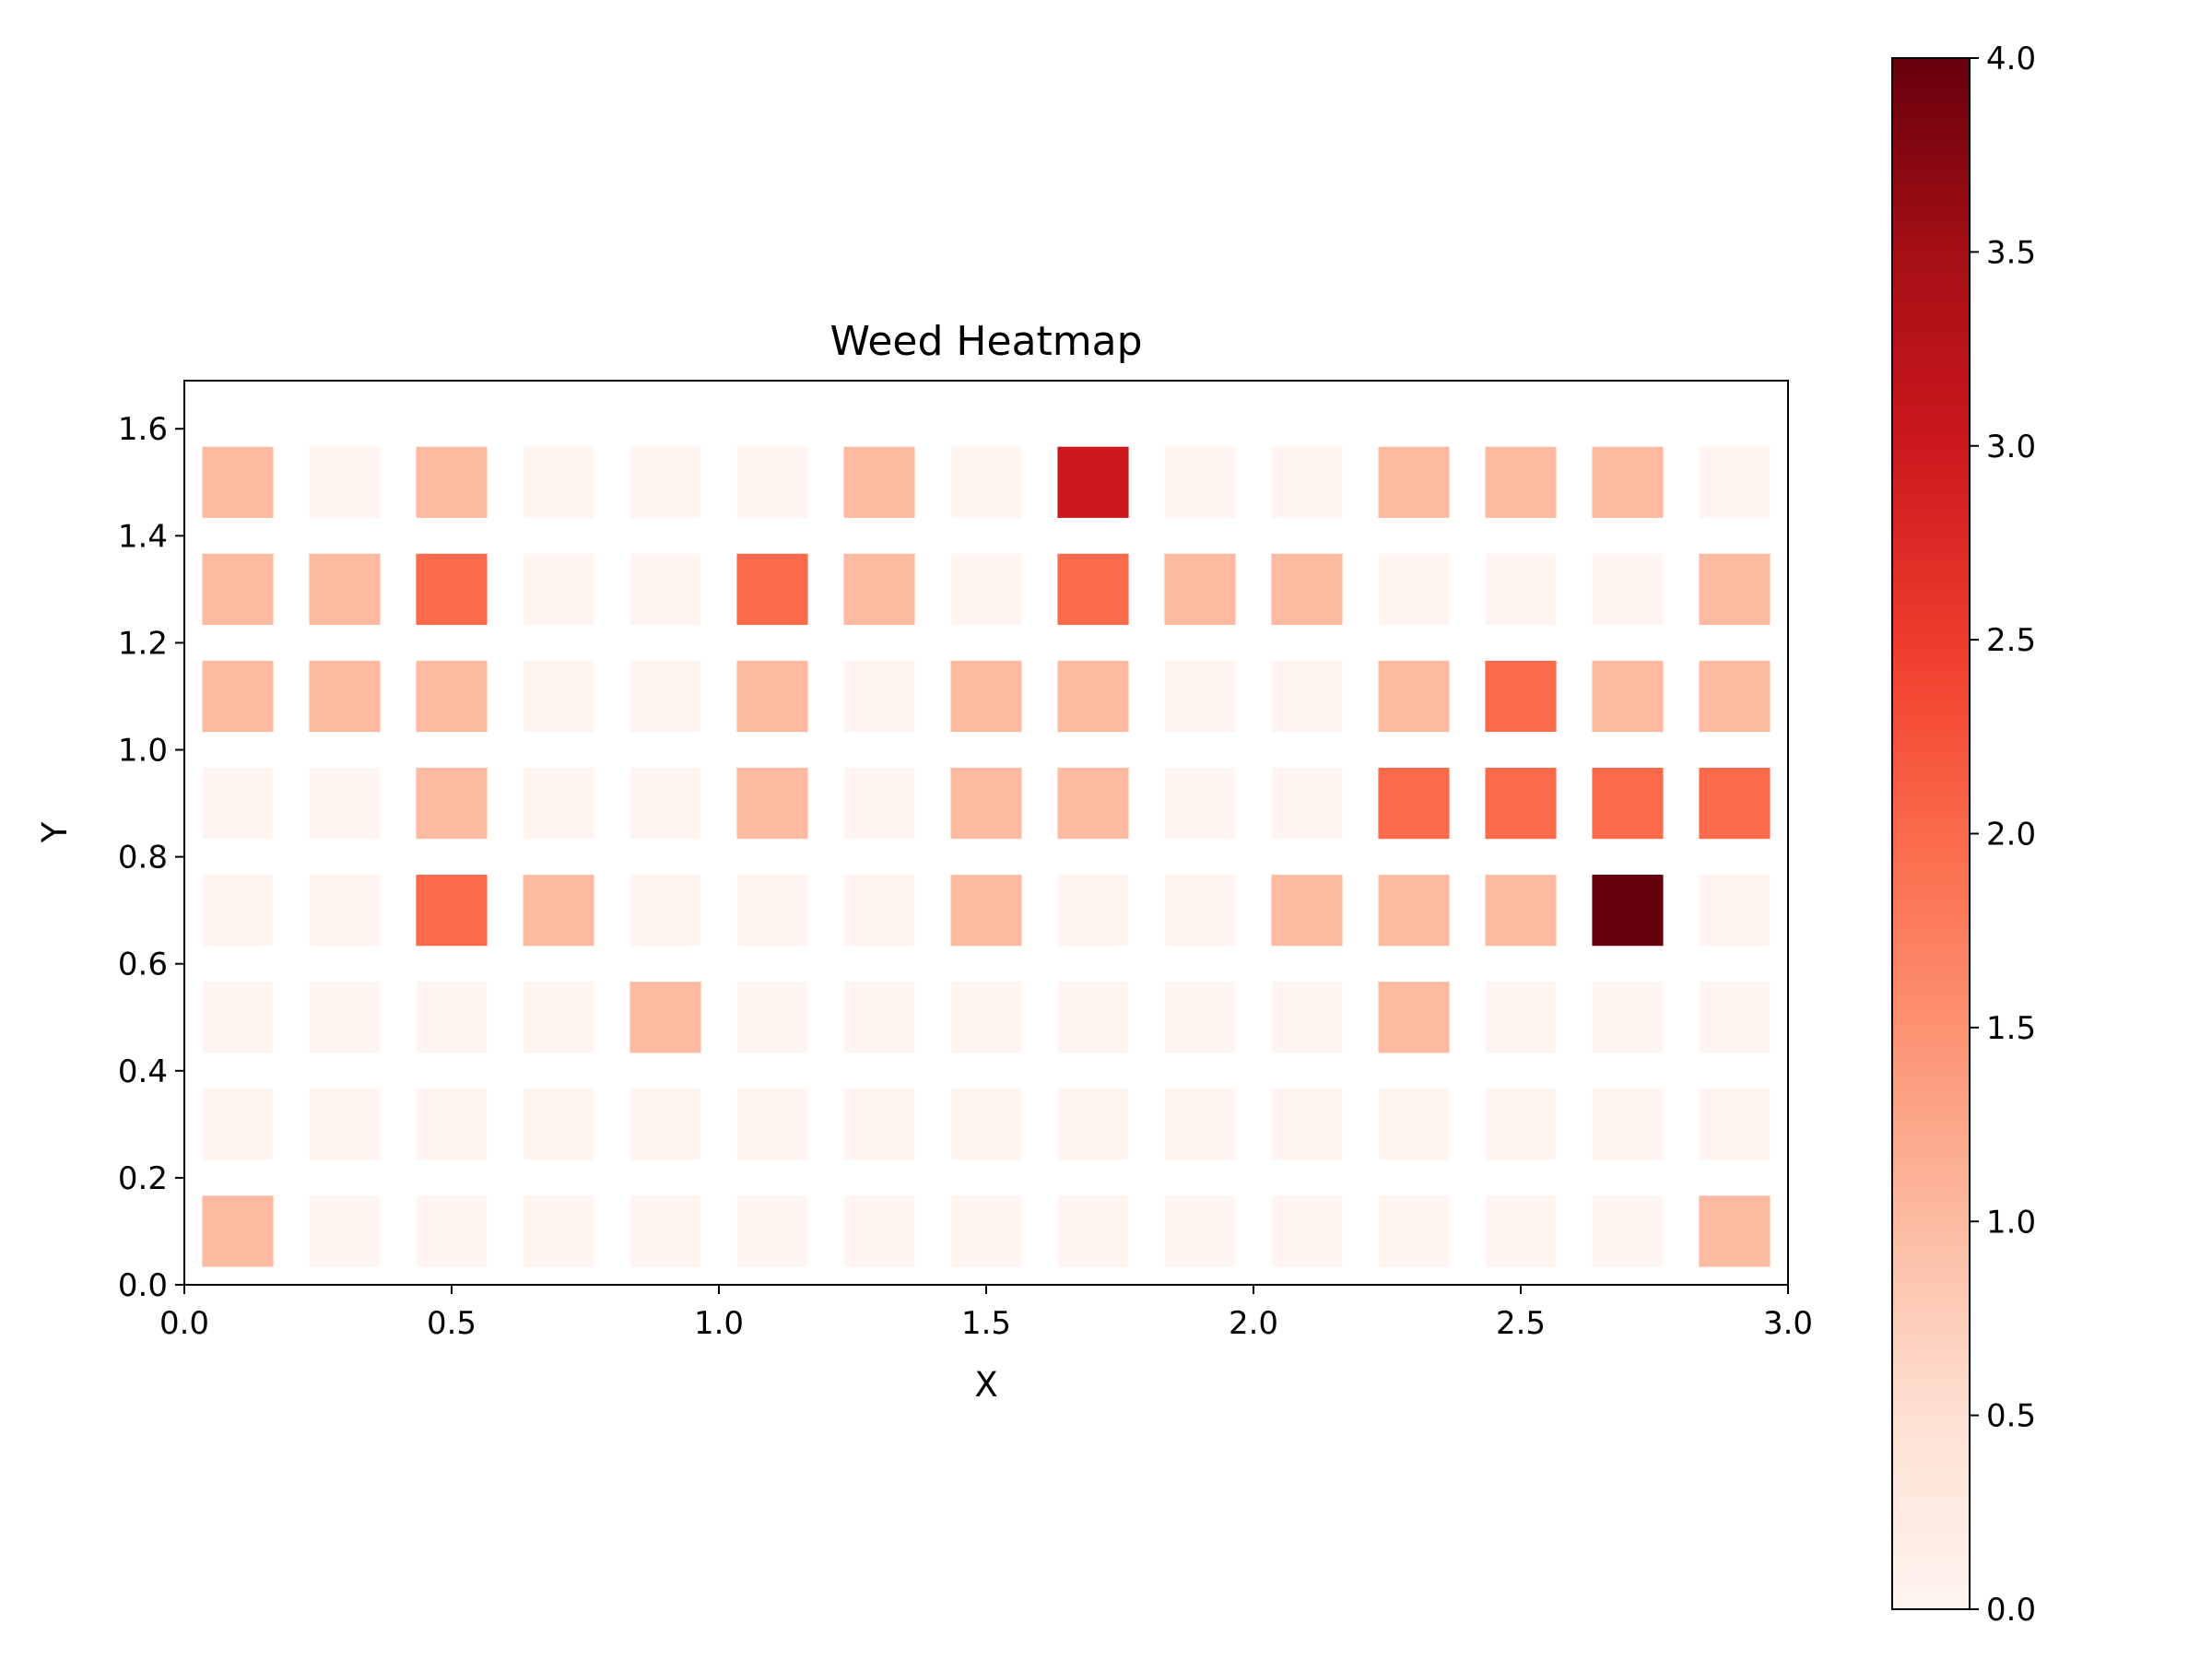  I want to click on colorbar-tick-label: 1.5, so click(2011, 1028).